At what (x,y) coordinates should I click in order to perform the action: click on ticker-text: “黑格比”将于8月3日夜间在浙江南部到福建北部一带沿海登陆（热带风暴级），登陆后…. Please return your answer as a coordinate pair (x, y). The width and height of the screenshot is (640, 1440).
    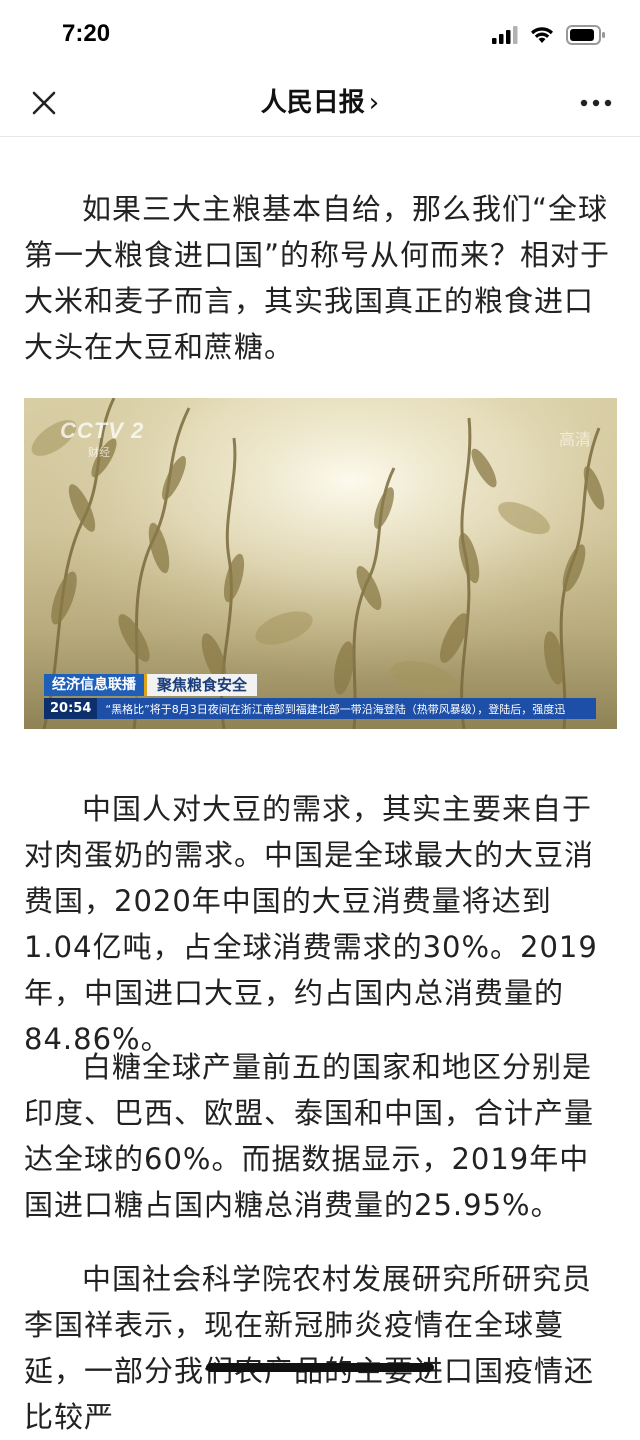
    Looking at the image, I should click on (335, 709).